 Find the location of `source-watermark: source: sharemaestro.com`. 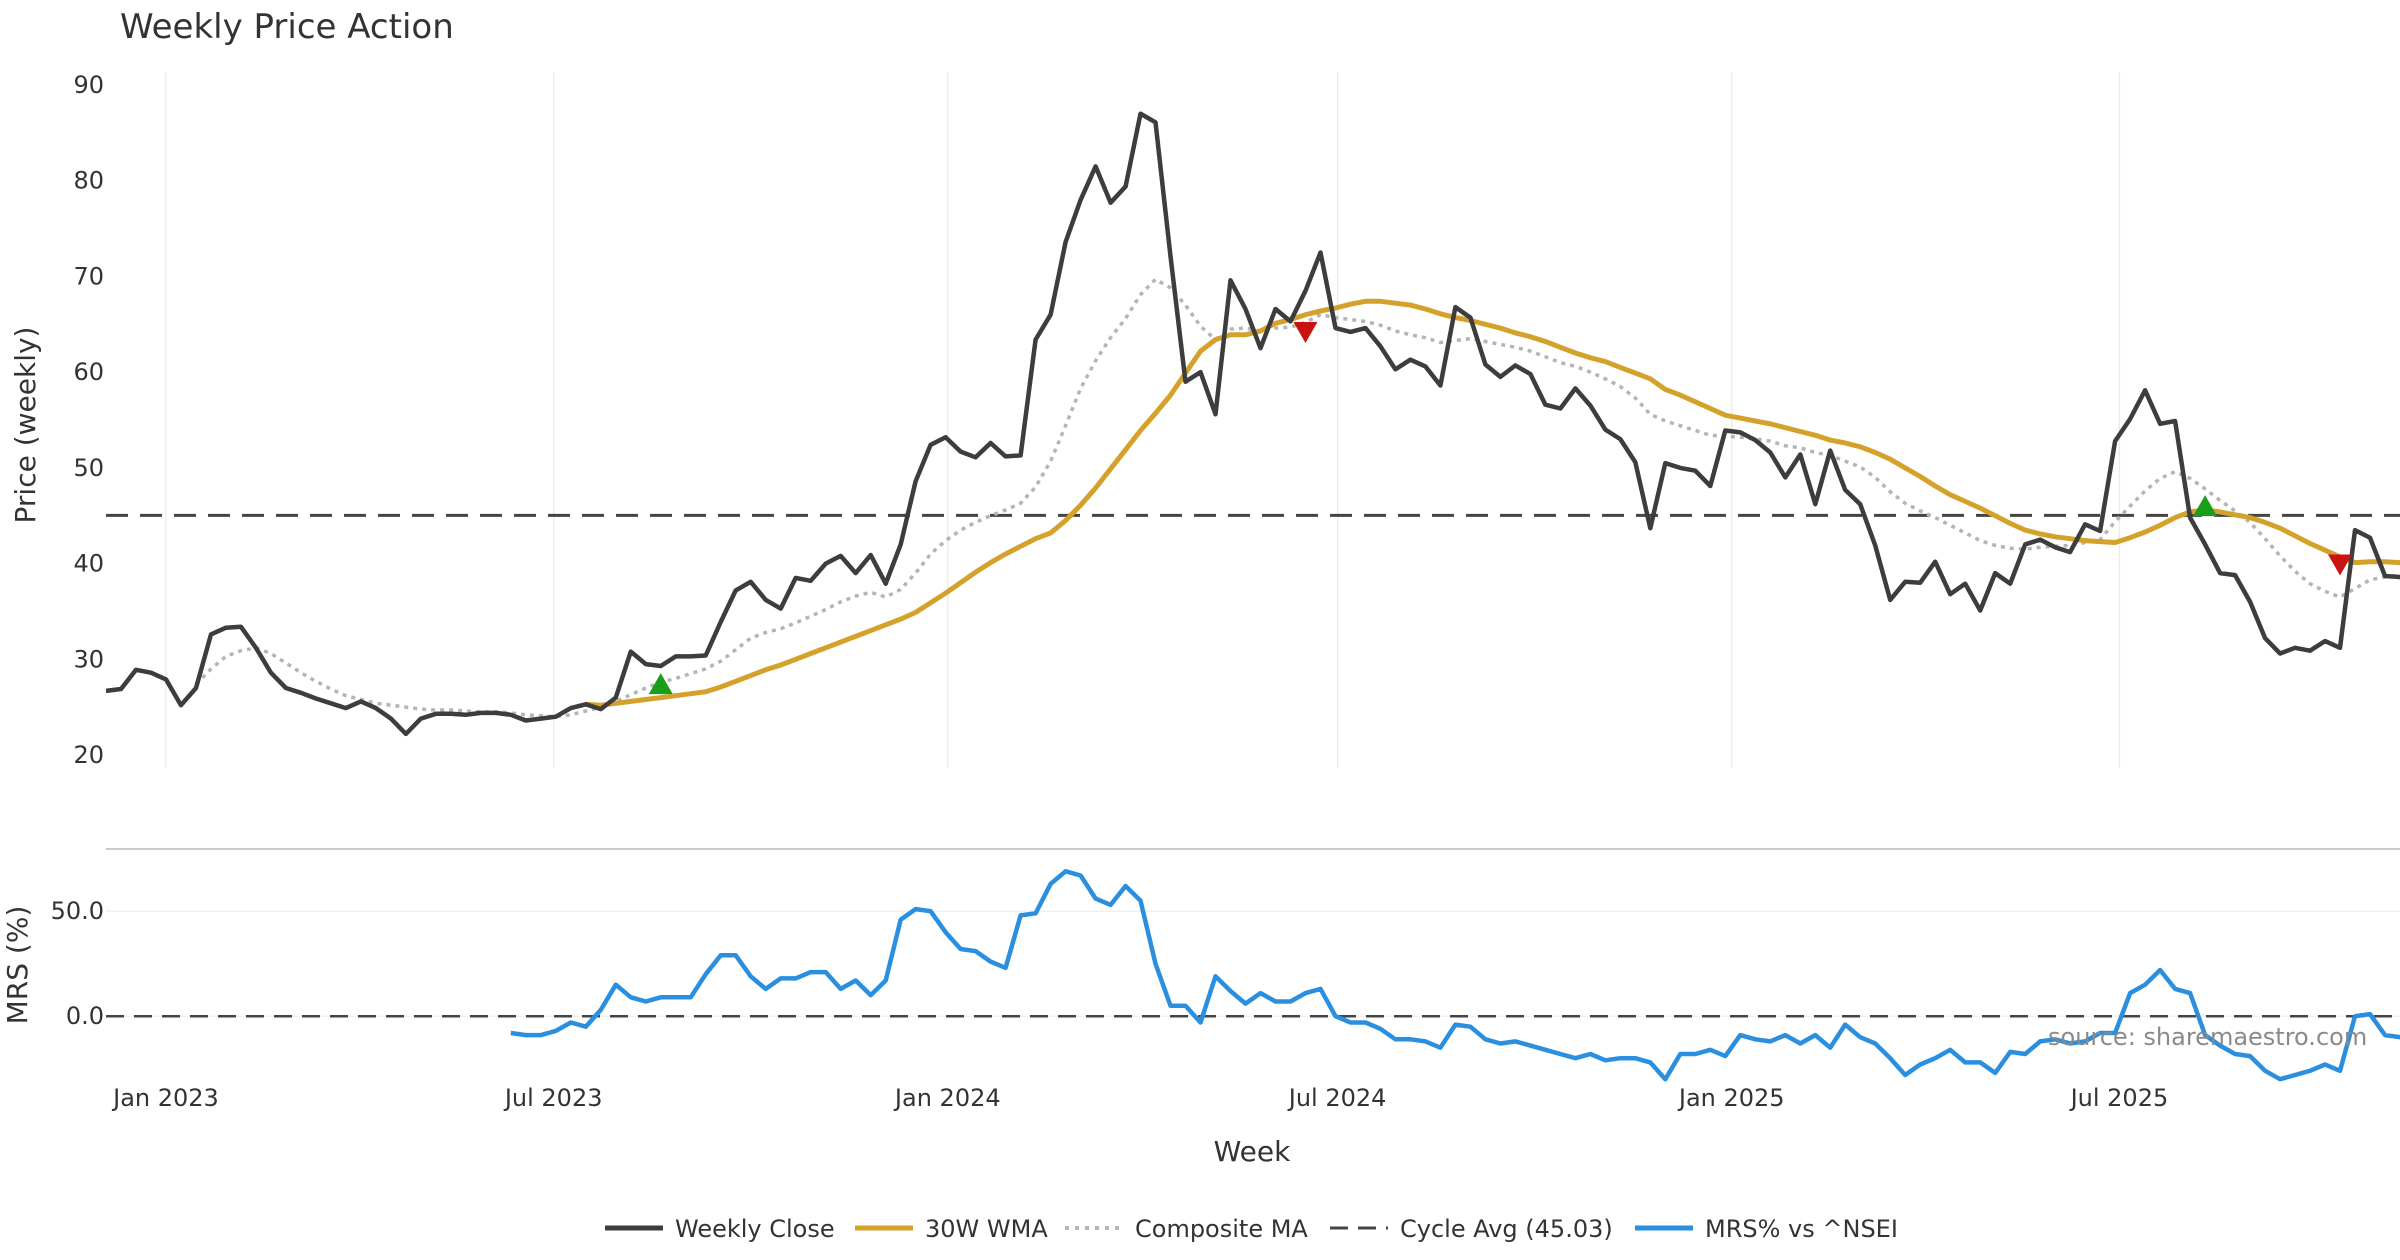

source-watermark: source: sharemaestro.com is located at coordinates (2207, 1037).